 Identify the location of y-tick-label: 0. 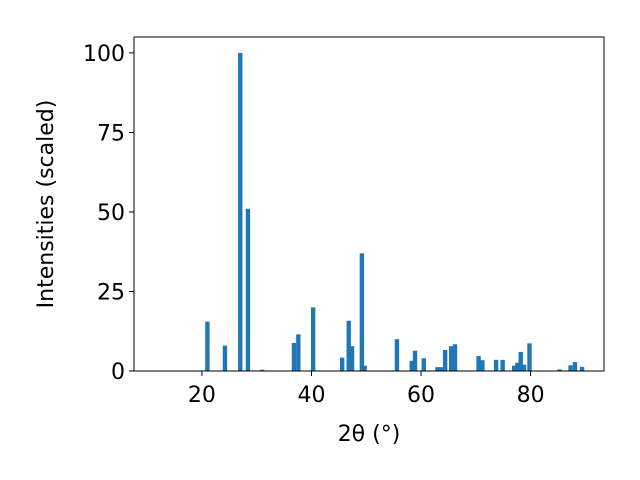
(118, 372).